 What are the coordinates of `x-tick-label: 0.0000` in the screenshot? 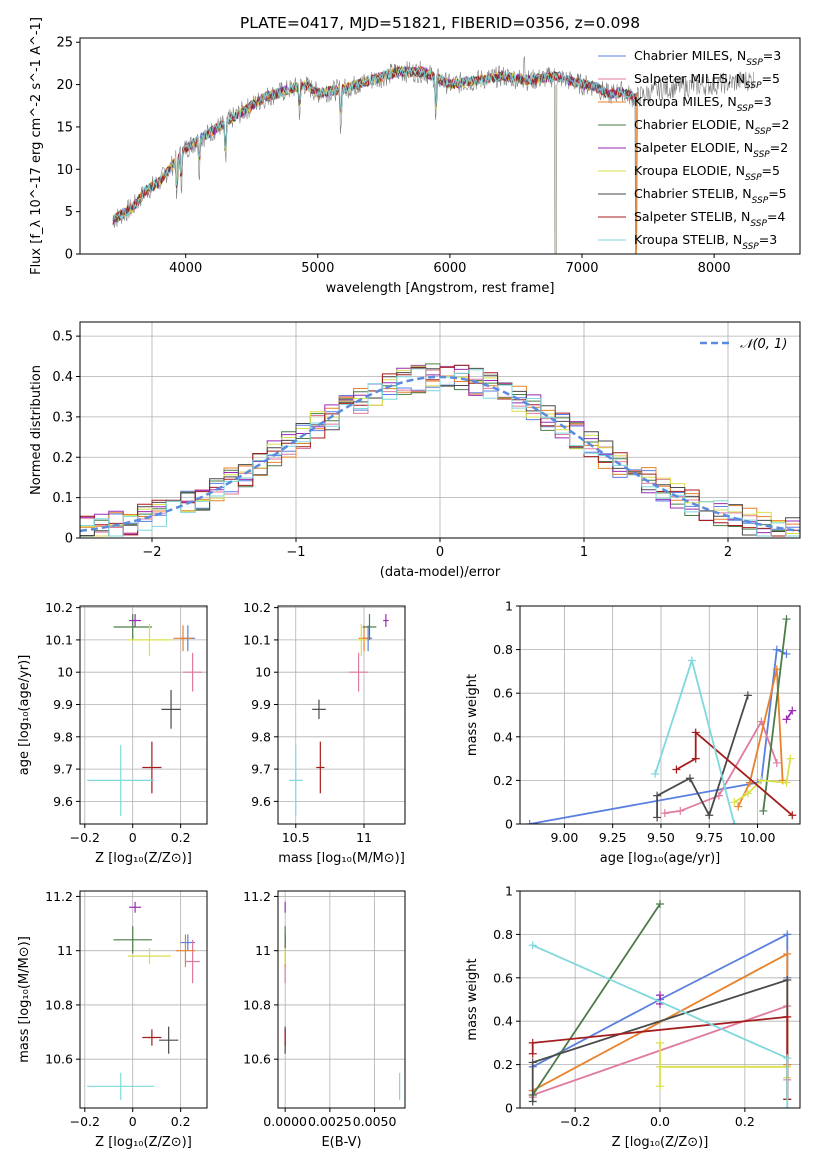 It's located at (285, 1121).